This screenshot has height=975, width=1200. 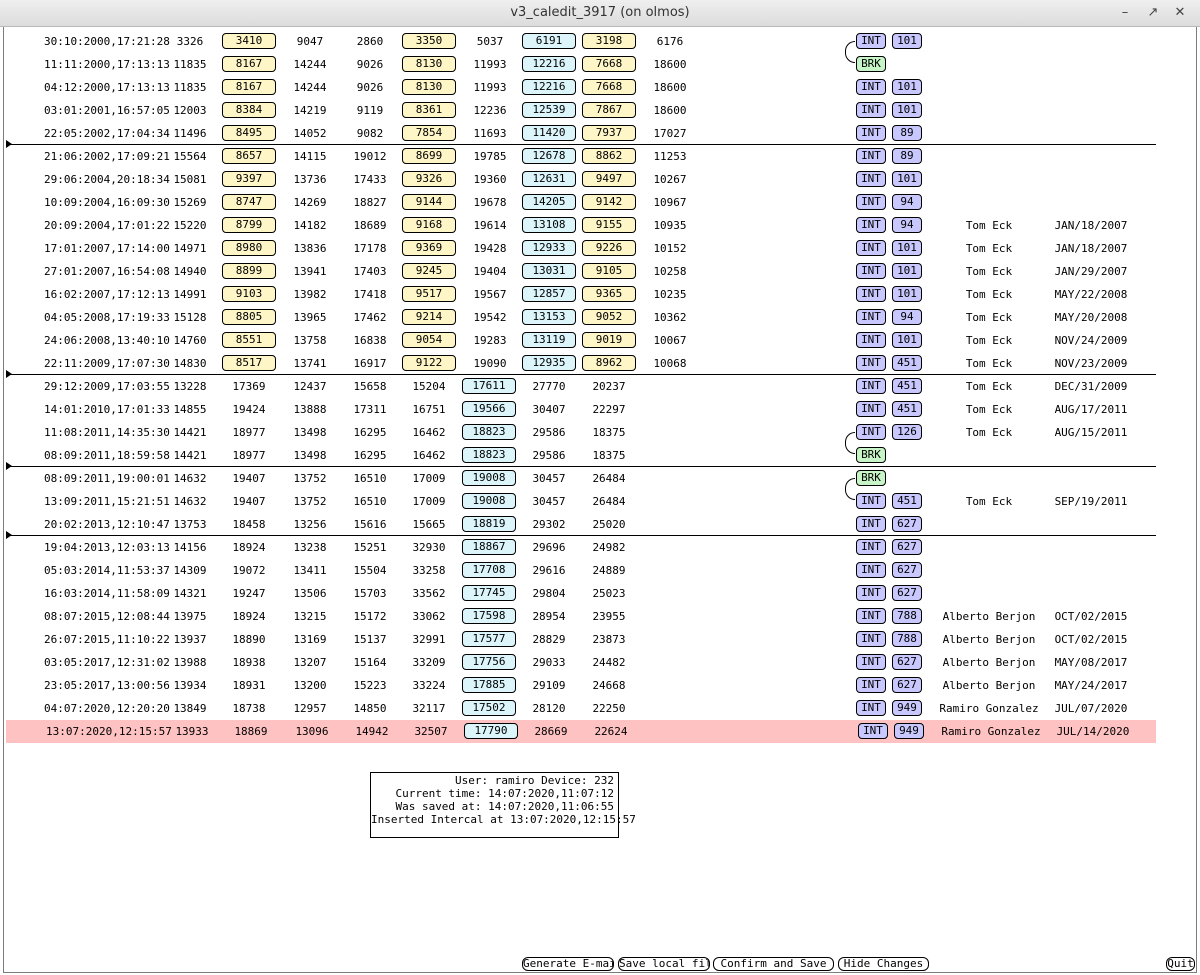 What do you see at coordinates (609, 110) in the screenshot?
I see `row-value-cell: 7867` at bounding box center [609, 110].